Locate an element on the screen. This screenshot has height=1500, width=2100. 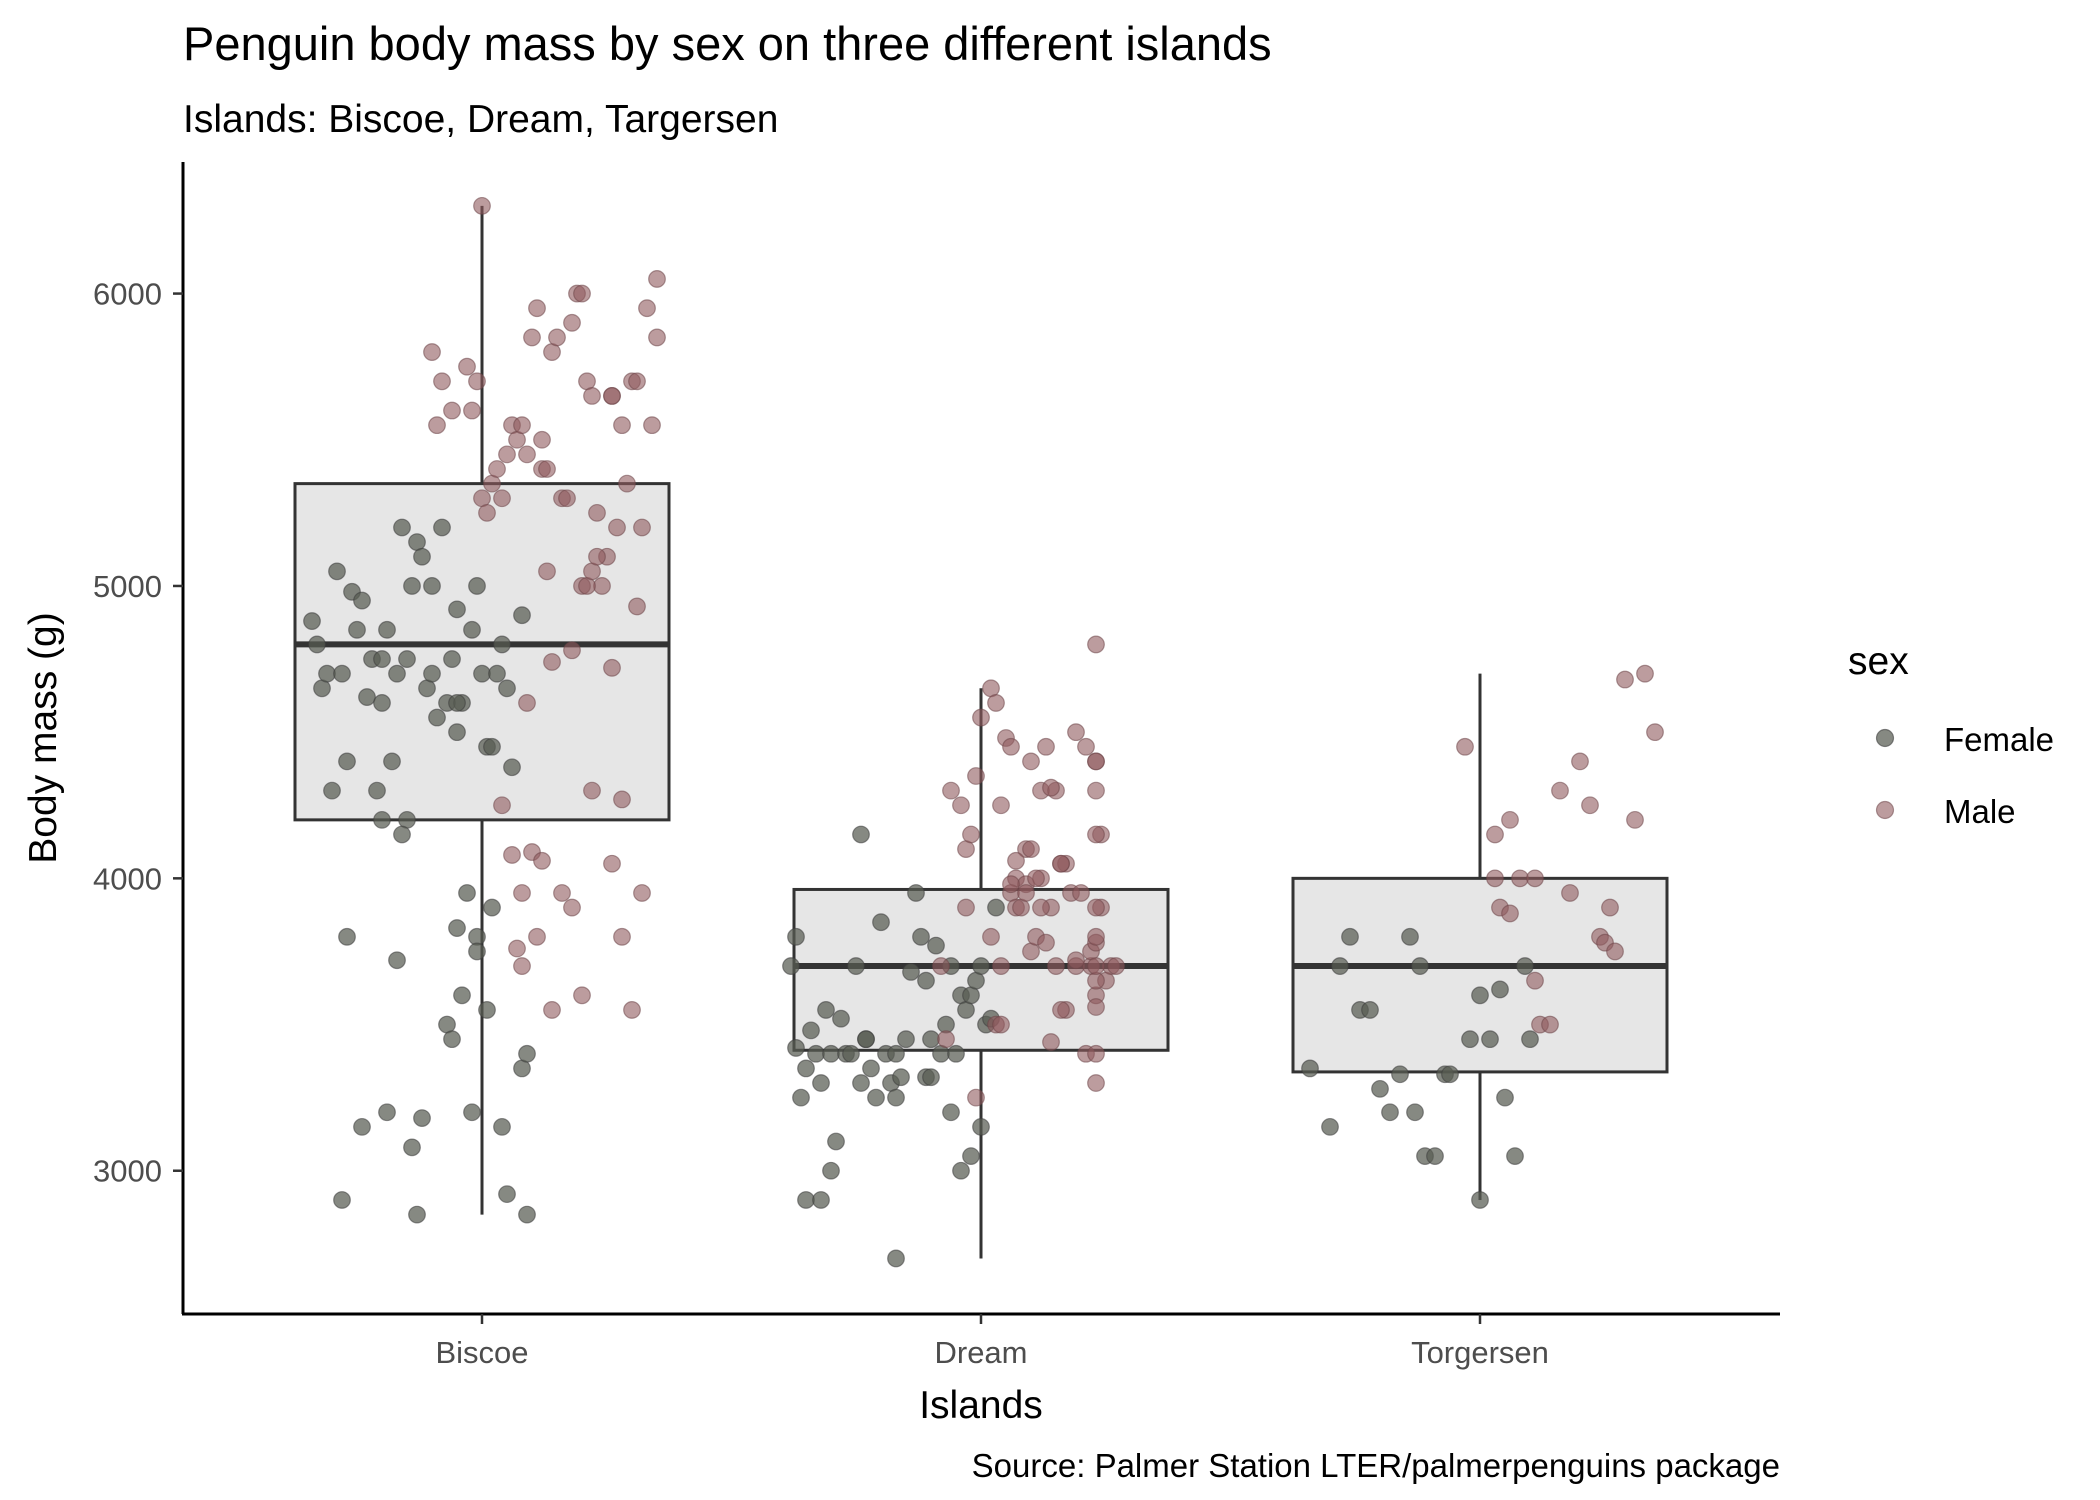
y-ticks: 3000 4000 5000 6000 is located at coordinates (138, 733).